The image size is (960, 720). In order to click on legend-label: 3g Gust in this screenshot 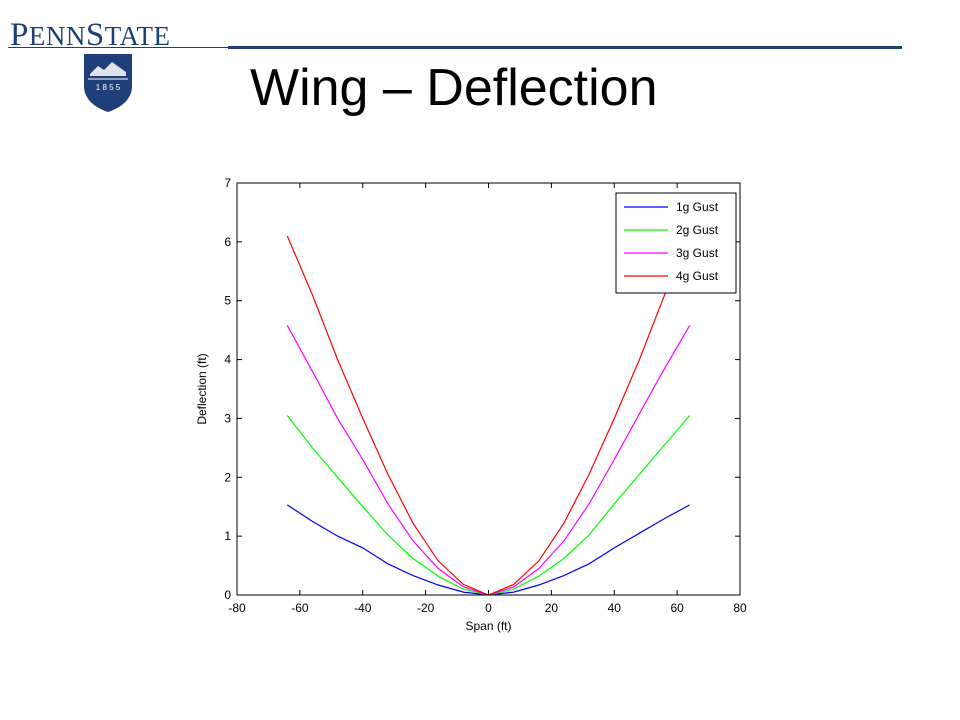, I will do `click(697, 253)`.